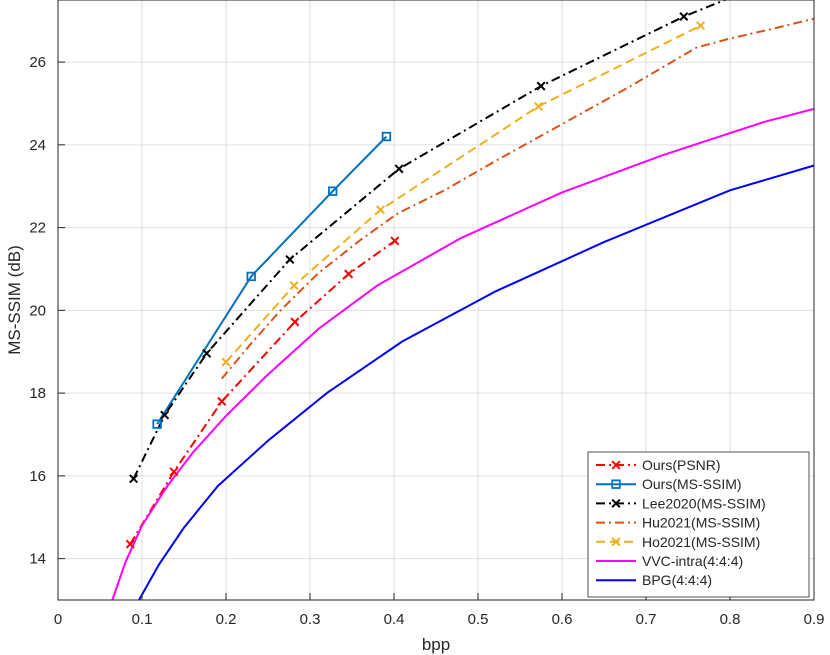 This screenshot has width=830, height=655. I want to click on legend-item: VVC-intra(4:4:4), so click(669, 561).